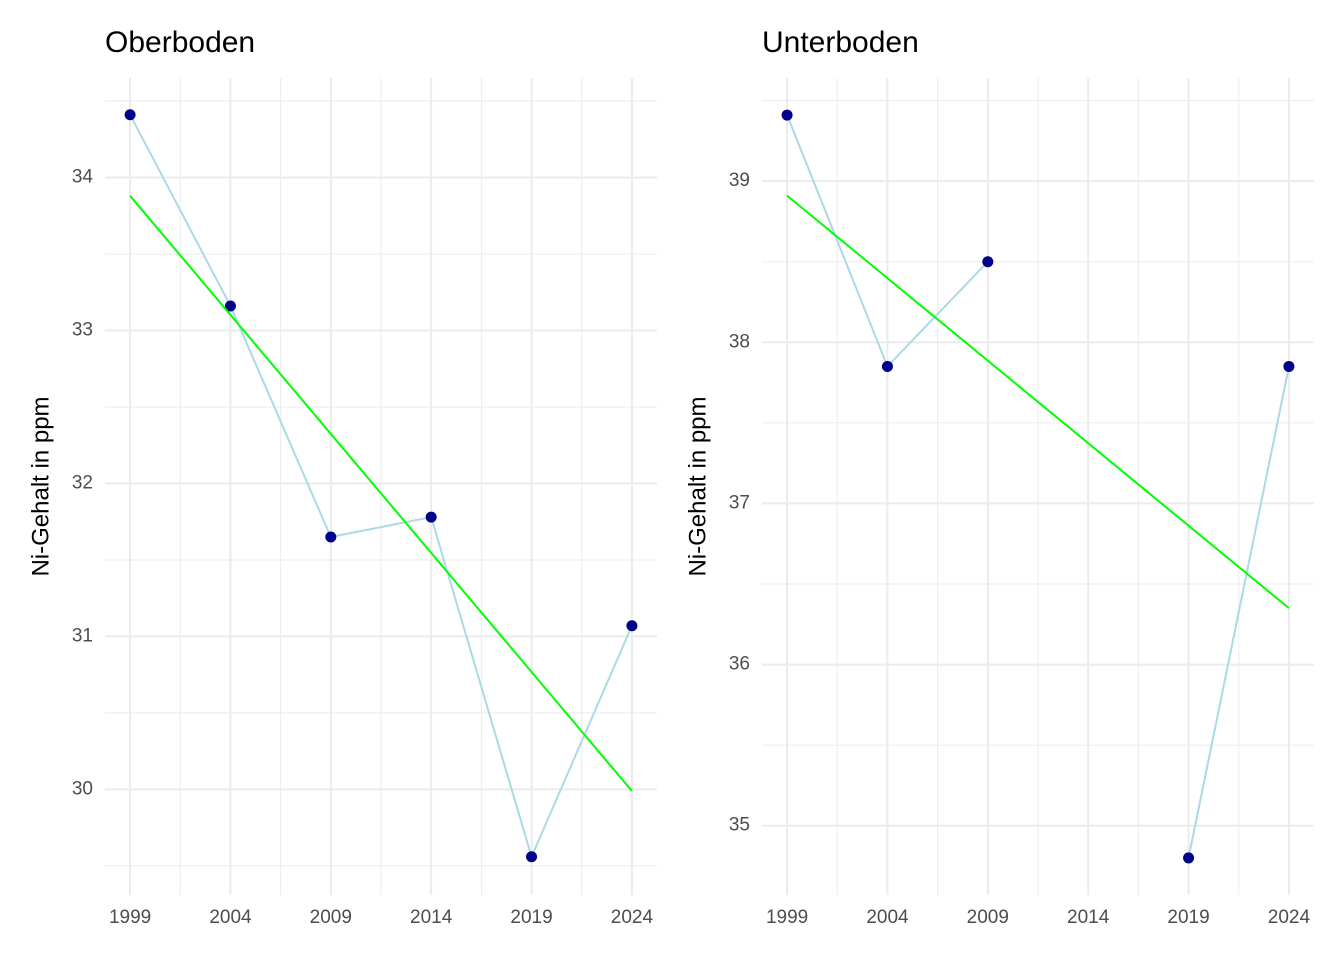 Image resolution: width=1344 pixels, height=960 pixels. Describe the element at coordinates (83, 176) in the screenshot. I see `y-tick-label: 34` at that location.